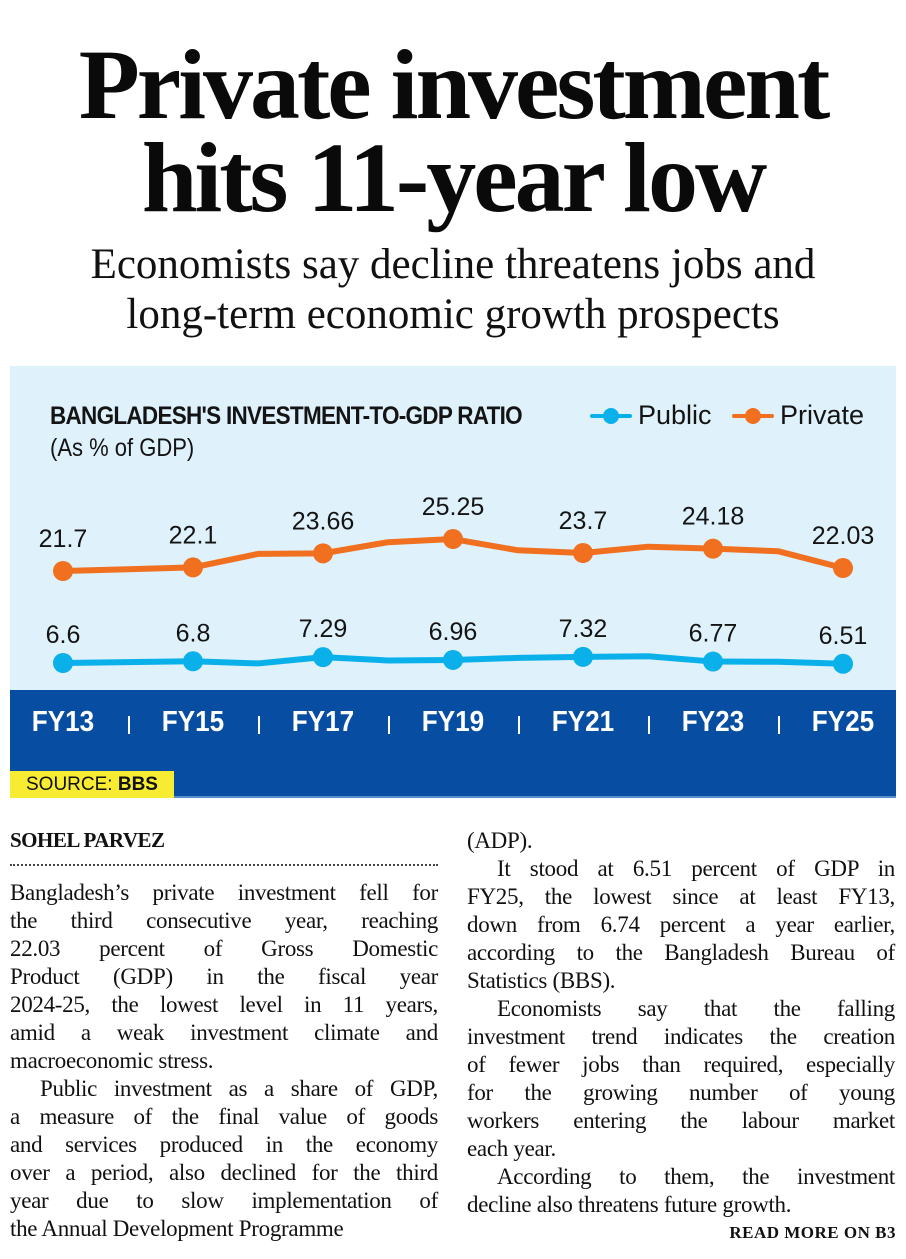 This screenshot has width=906, height=1259. Describe the element at coordinates (239, 1088) in the screenshot. I see `article-line: Public investment as a share of GDP,` at that location.